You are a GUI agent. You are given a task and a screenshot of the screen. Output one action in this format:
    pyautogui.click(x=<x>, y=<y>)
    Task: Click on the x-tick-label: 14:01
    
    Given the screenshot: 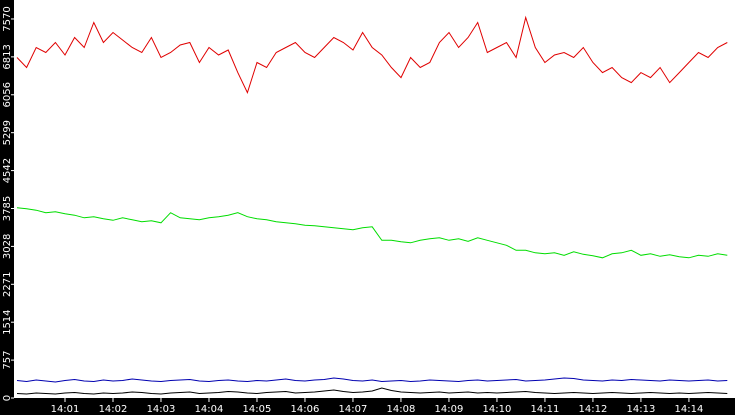 What is the action you would take?
    pyautogui.click(x=65, y=409)
    